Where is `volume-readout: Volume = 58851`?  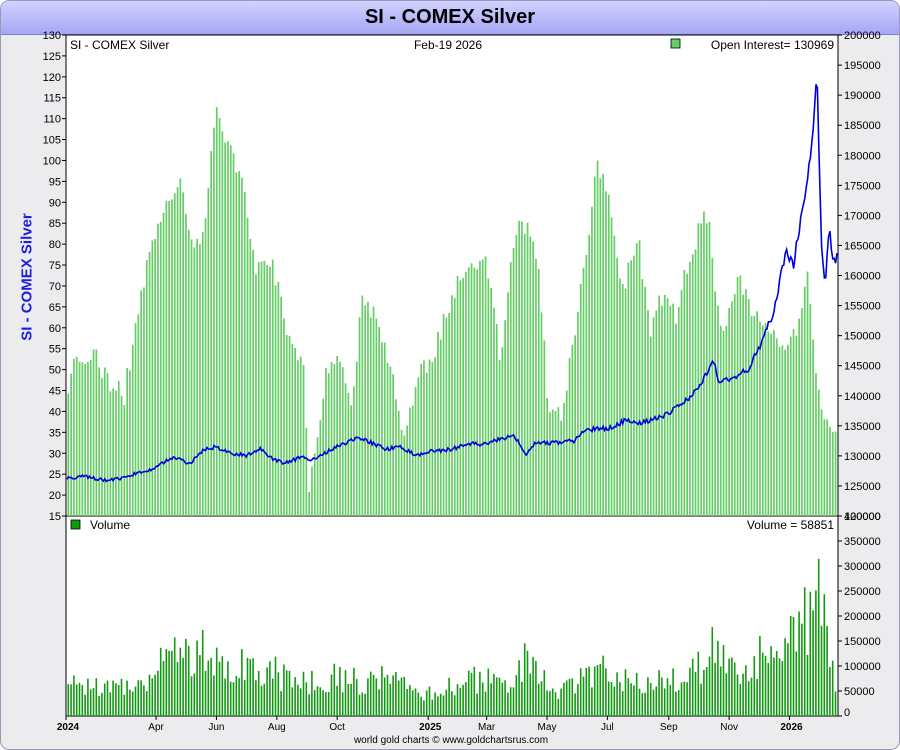 volume-readout: Volume = 58851 is located at coordinates (790, 525).